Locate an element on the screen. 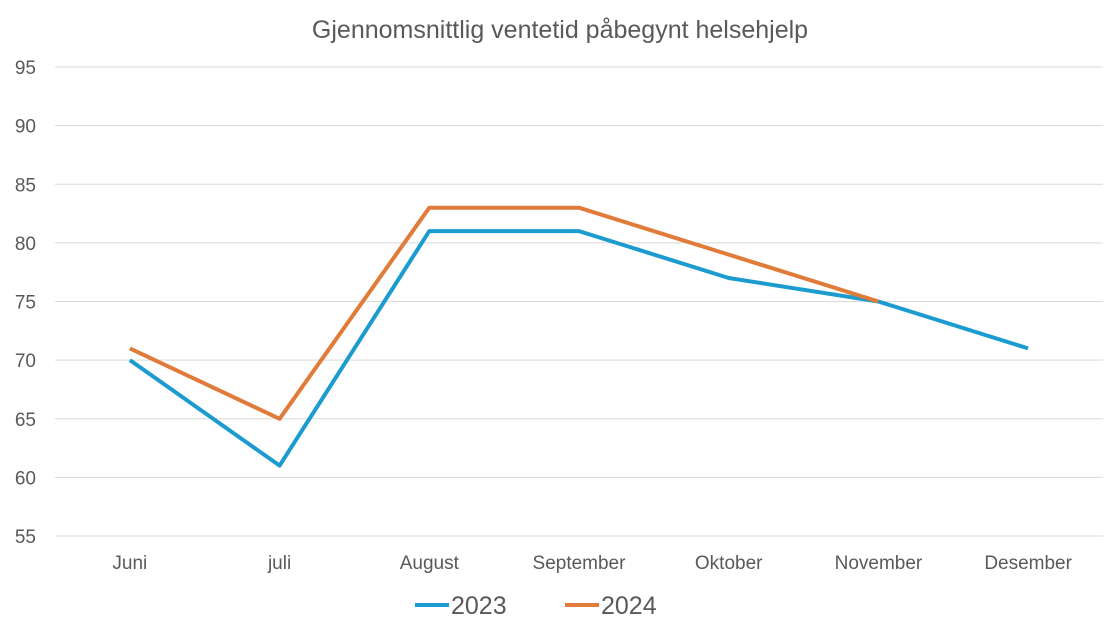 The height and width of the screenshot is (635, 1120). x-tick-label: Juni is located at coordinates (129, 563).